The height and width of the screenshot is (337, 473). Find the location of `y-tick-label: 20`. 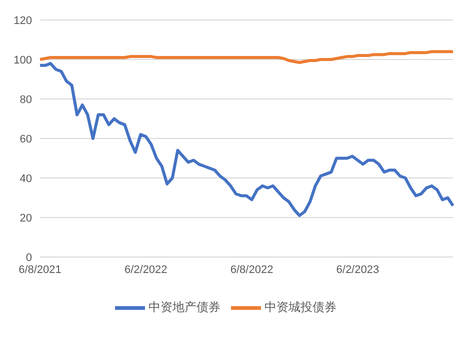

y-tick-label: 20 is located at coordinates (26, 218).